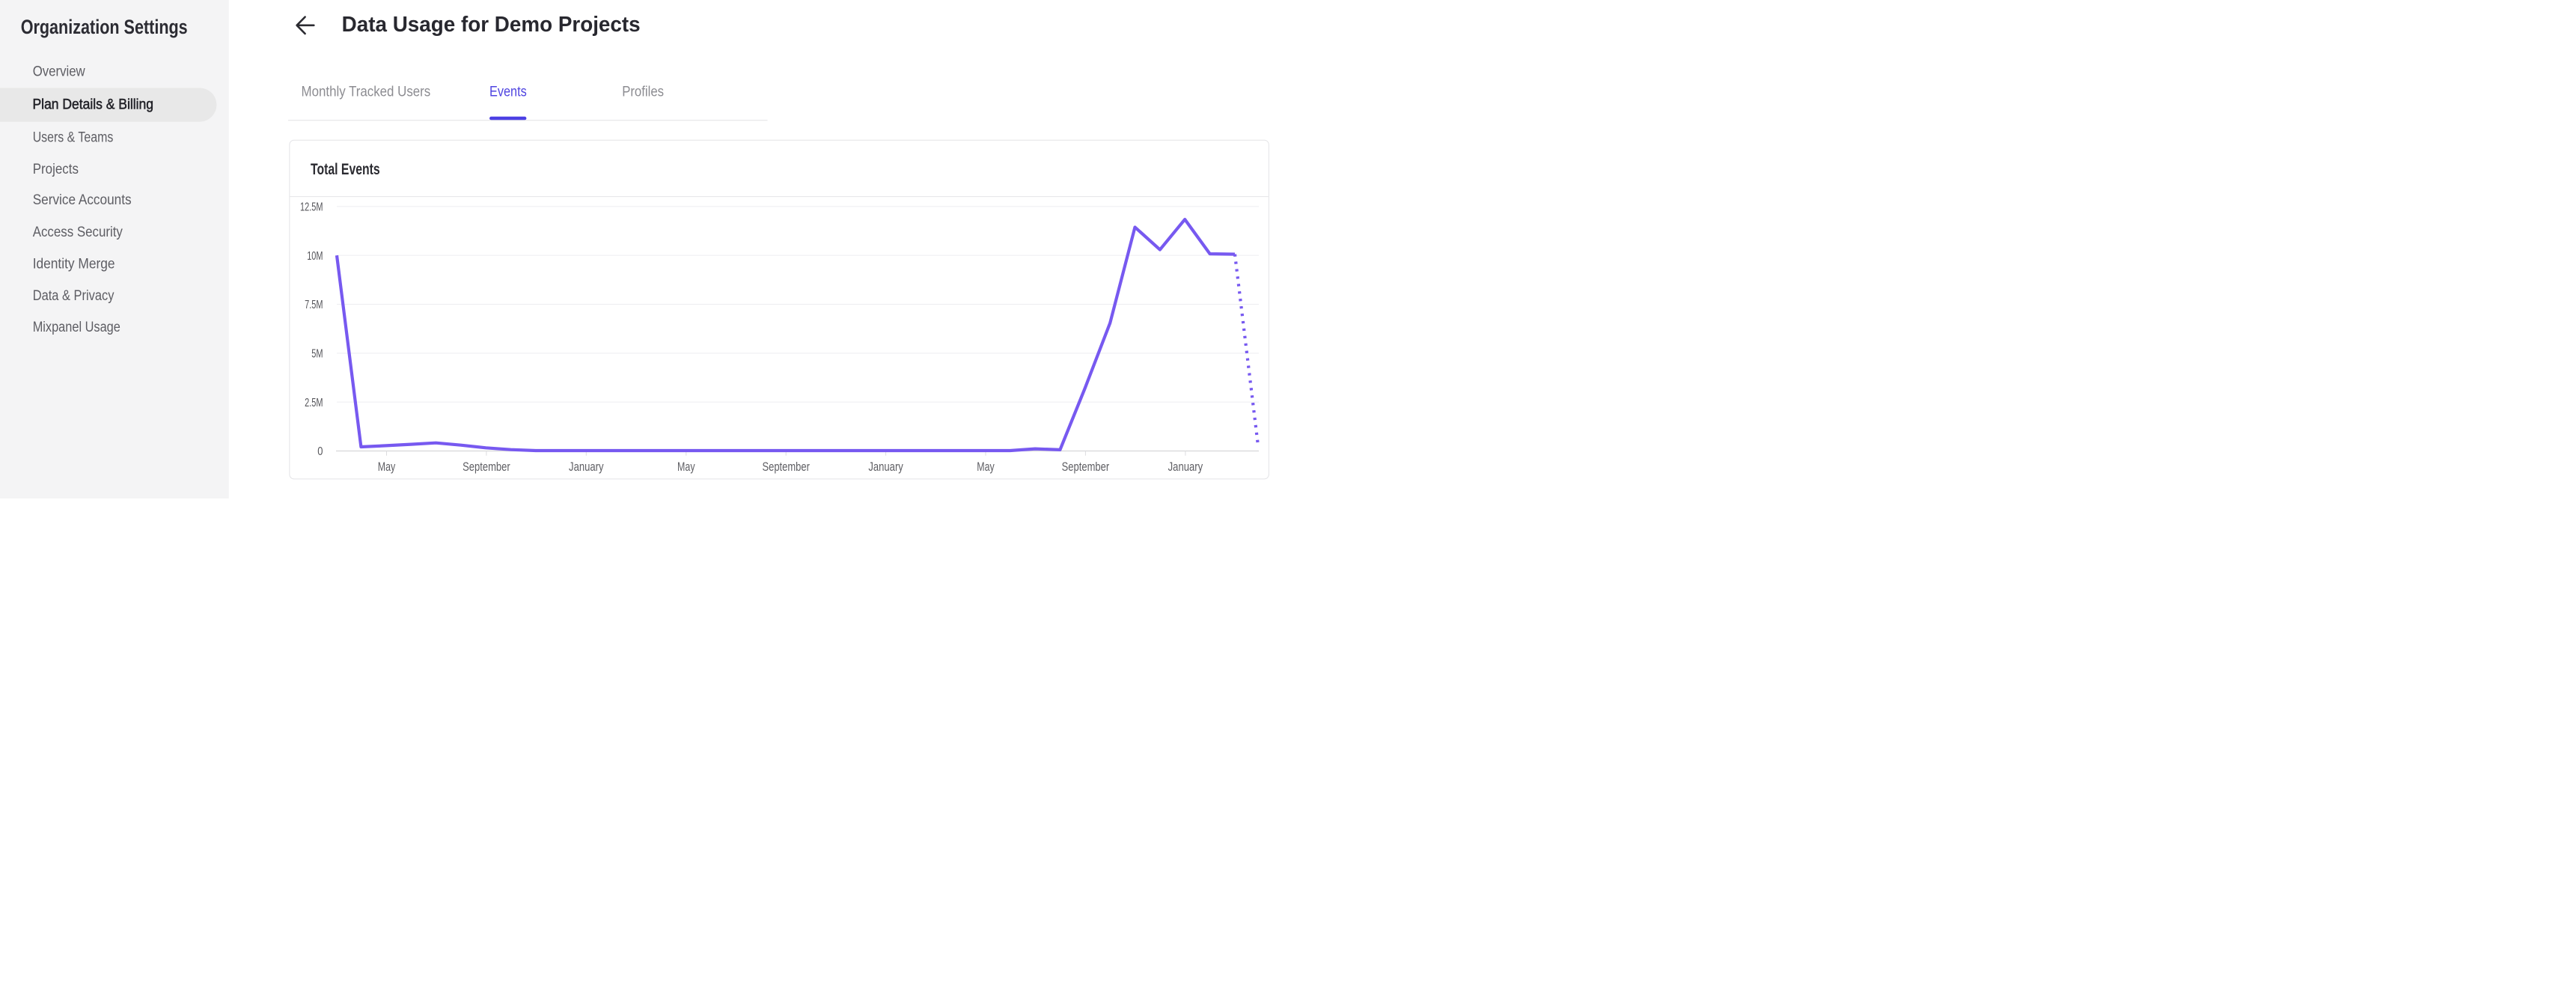 This screenshot has height=997, width=2576. I want to click on svg-text: Profiles, so click(643, 92).